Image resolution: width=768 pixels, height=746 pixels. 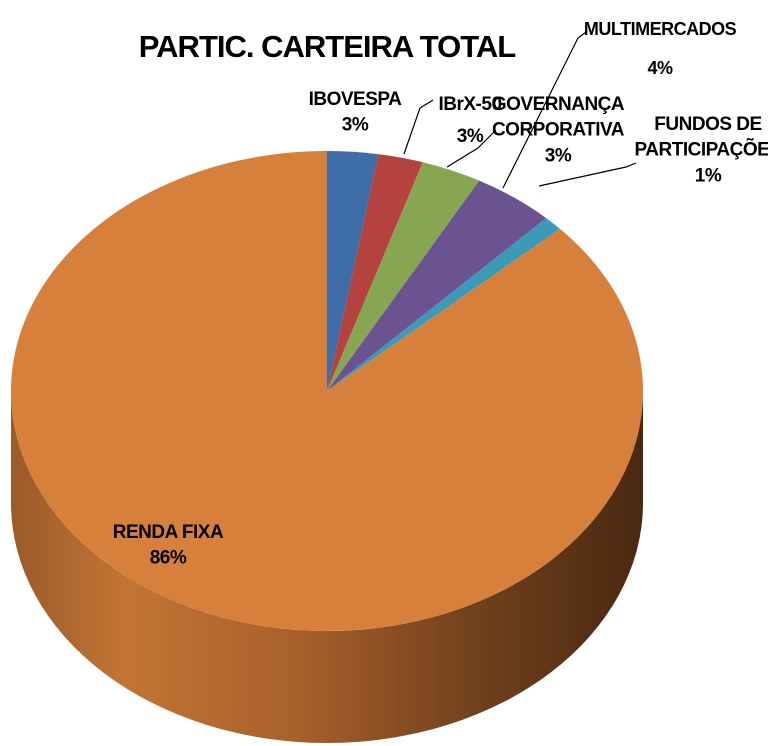 What do you see at coordinates (558, 130) in the screenshot?
I see `slice-label: CORPORATIVA` at bounding box center [558, 130].